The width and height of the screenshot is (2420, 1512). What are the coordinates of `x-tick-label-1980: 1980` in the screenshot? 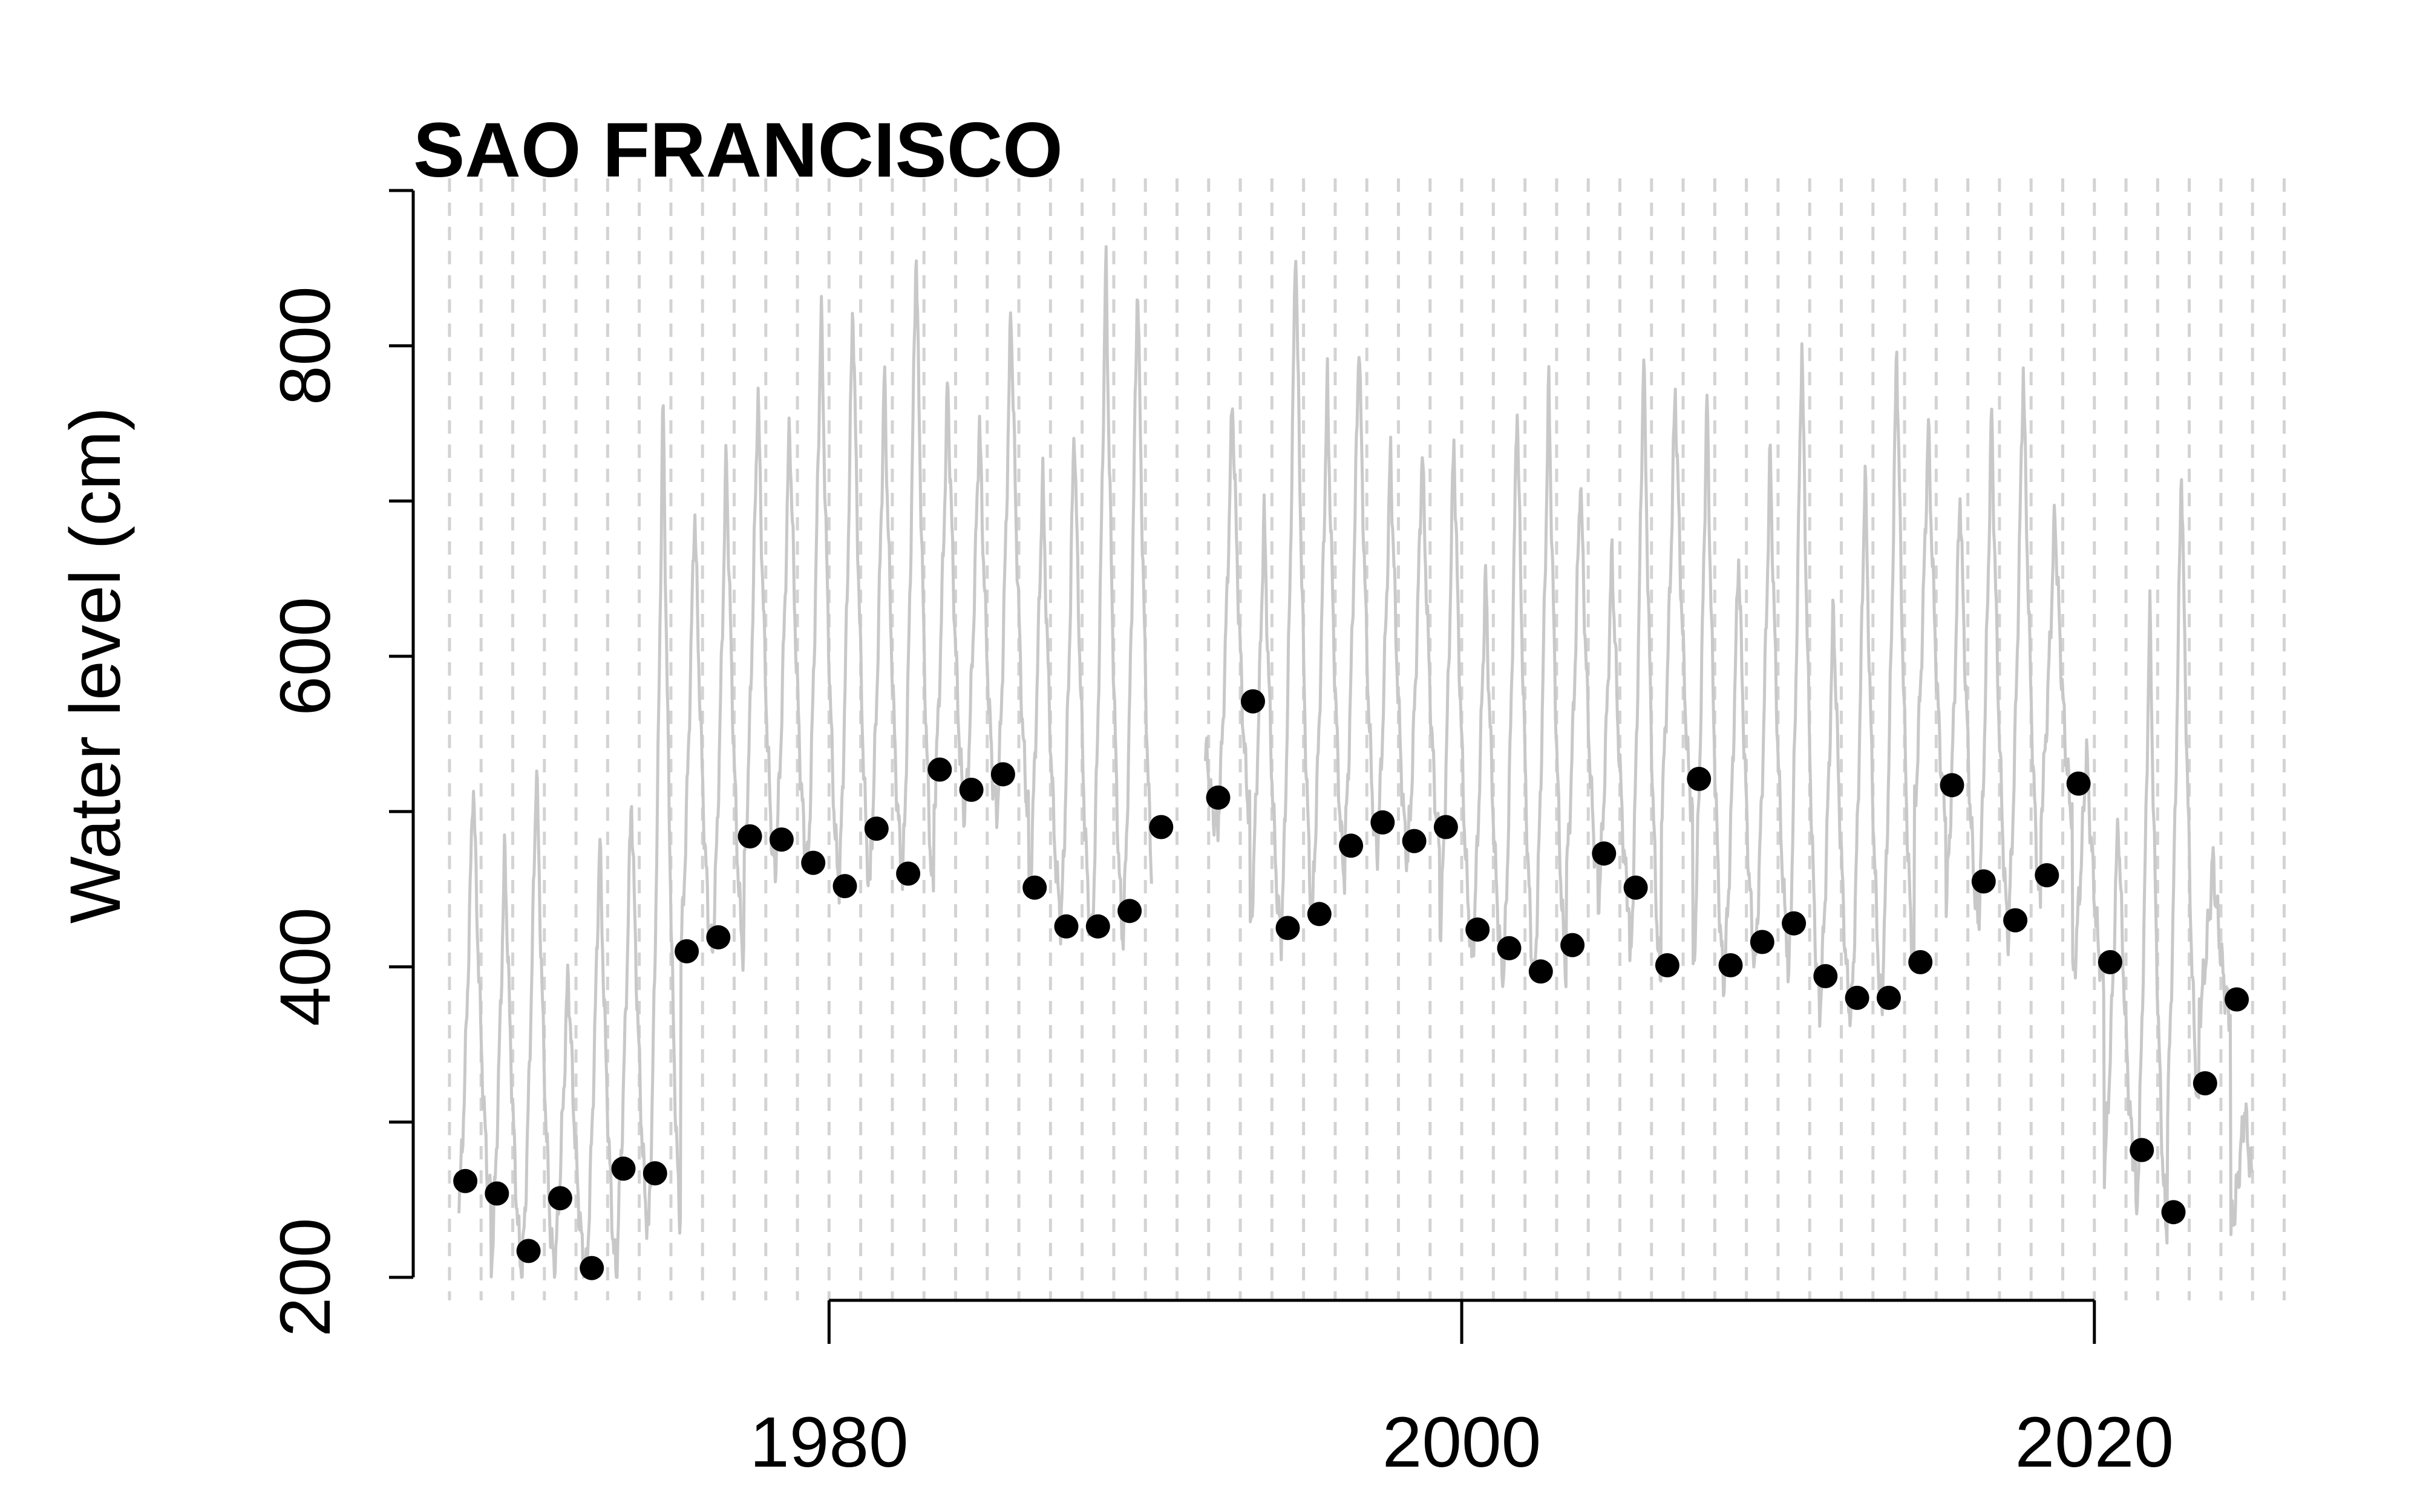 It's located at (829, 1442).